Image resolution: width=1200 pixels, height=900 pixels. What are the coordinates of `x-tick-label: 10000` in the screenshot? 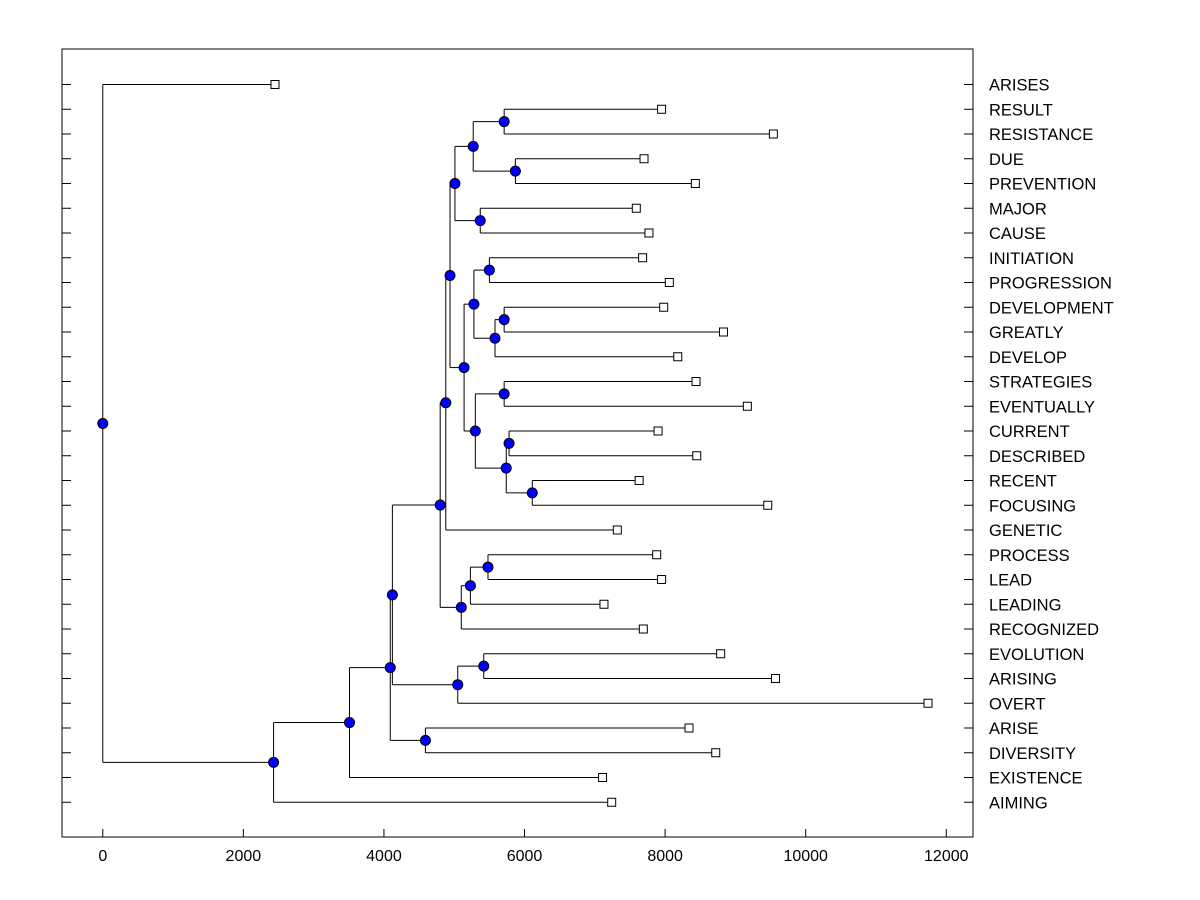 It's located at (805, 856).